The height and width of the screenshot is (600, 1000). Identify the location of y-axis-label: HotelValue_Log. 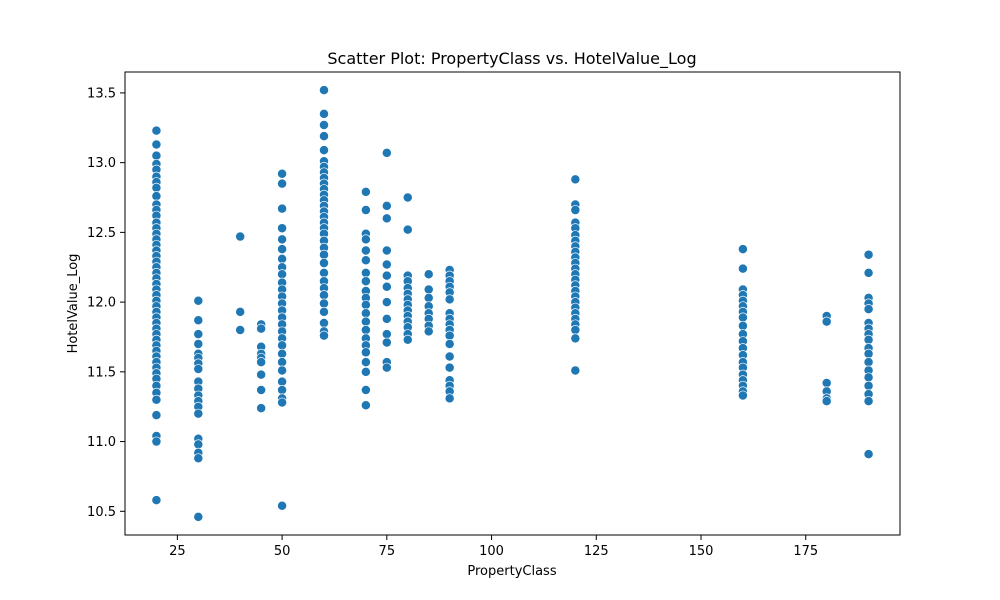
(73, 304).